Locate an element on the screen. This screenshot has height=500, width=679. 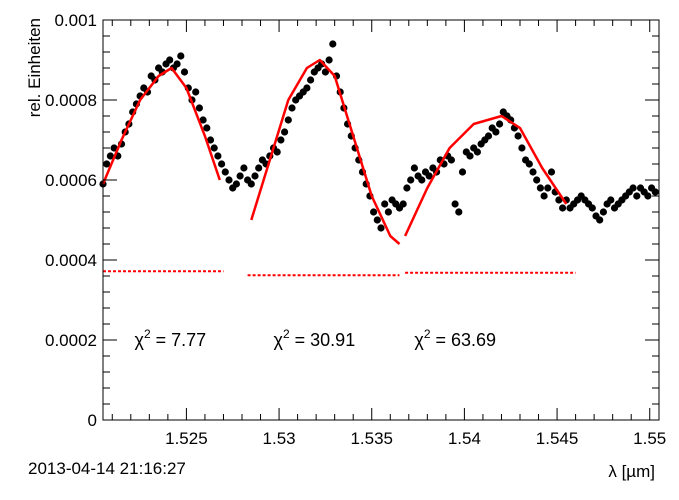
annotations: χ2 = 7.77 χ2 = 30.91 χ2 = 63.69 is located at coordinates (316, 338).